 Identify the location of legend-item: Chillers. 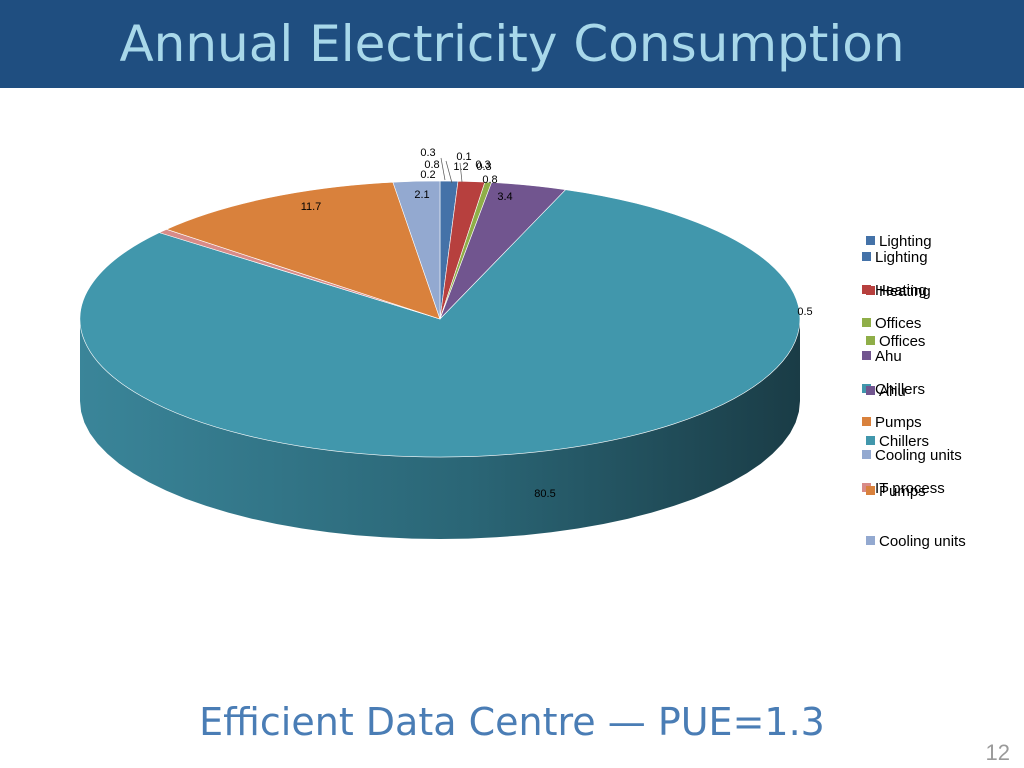
(897, 442).